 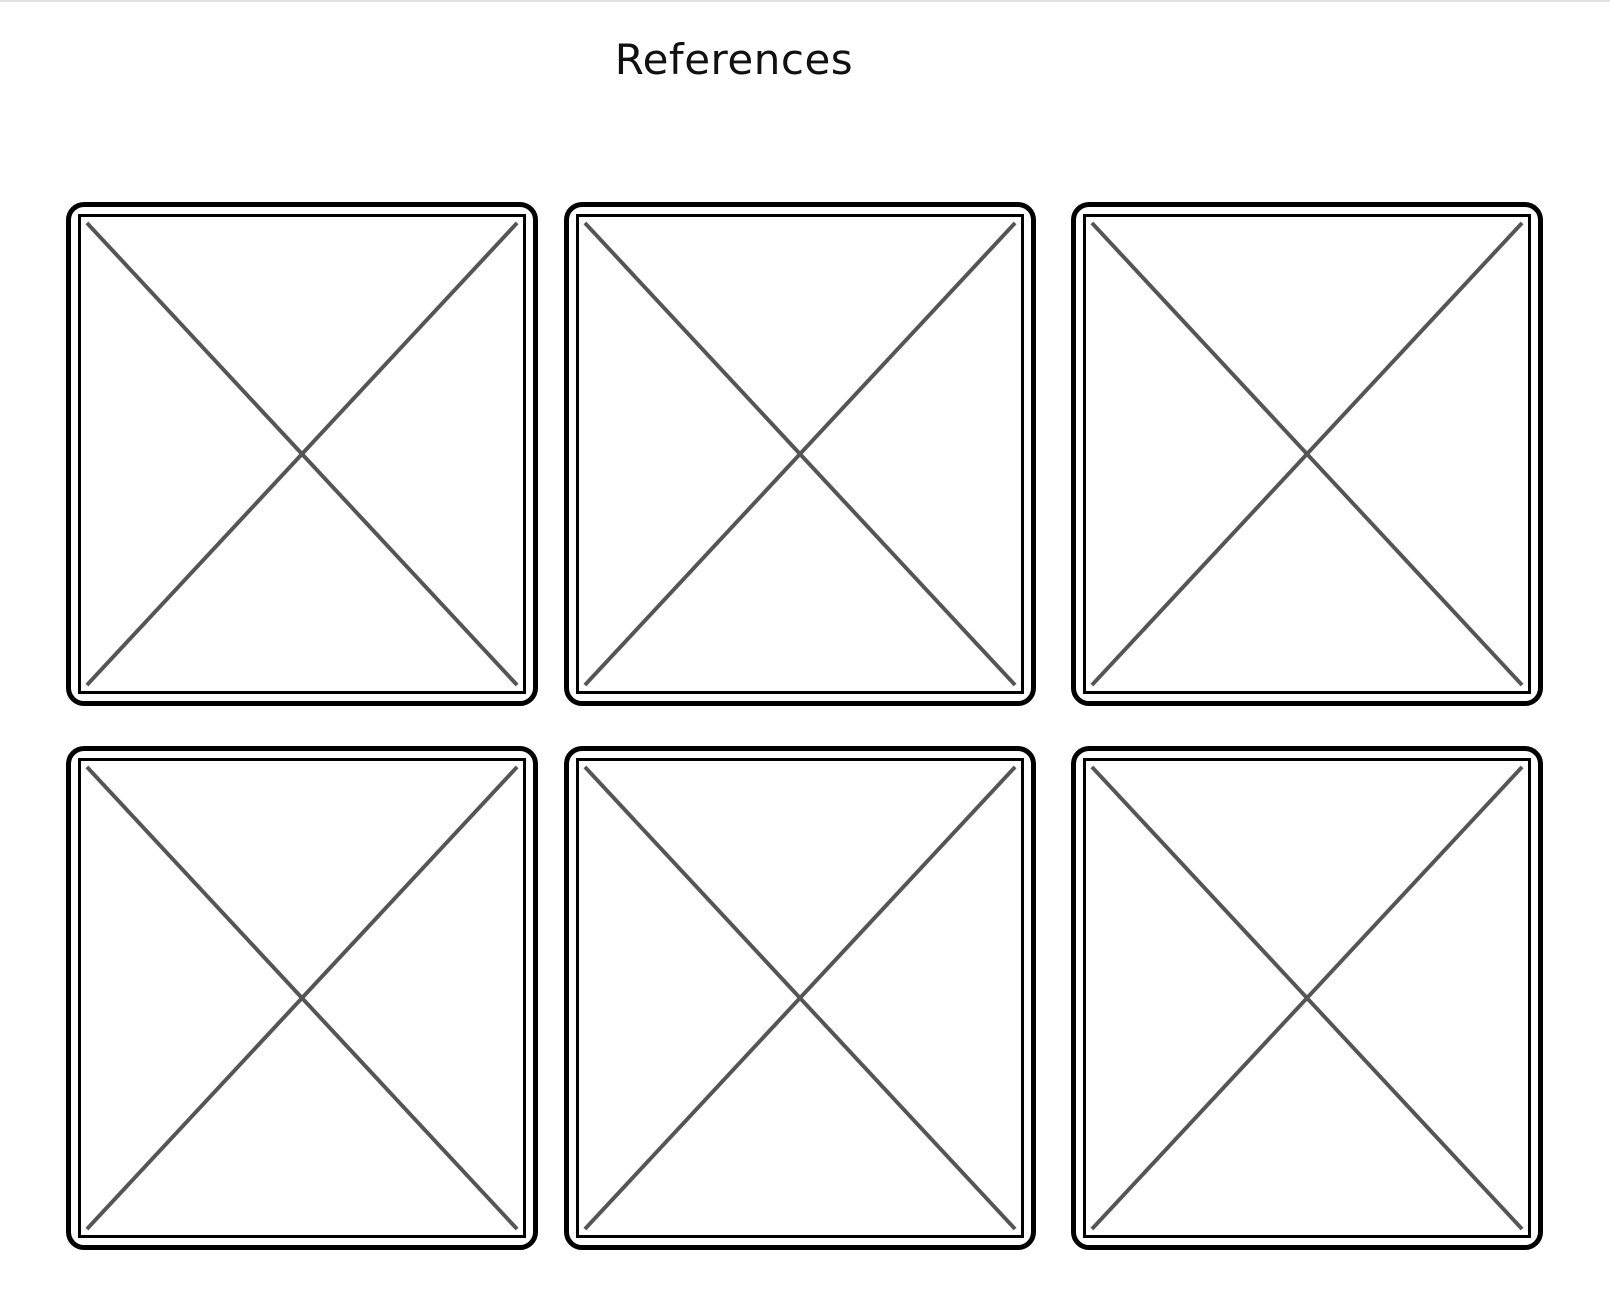 What do you see at coordinates (734, 59) in the screenshot?
I see `page-title: References` at bounding box center [734, 59].